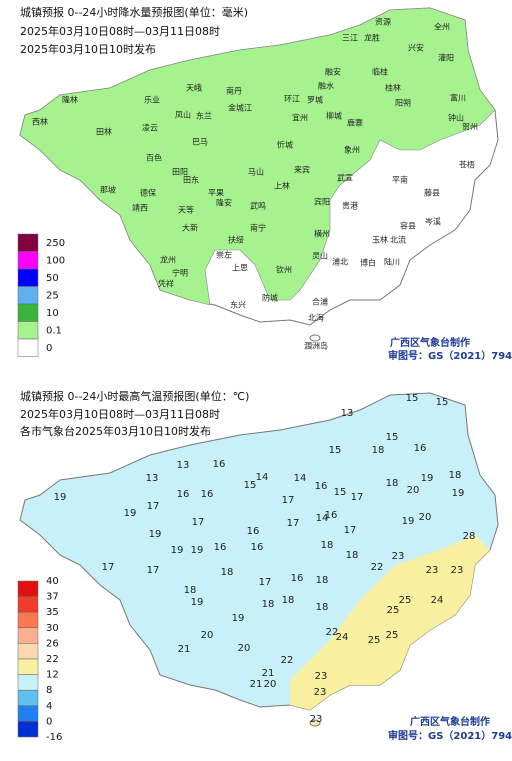  Describe the element at coordinates (186, 210) in the screenshot. I see `place-label: 天等` at that location.